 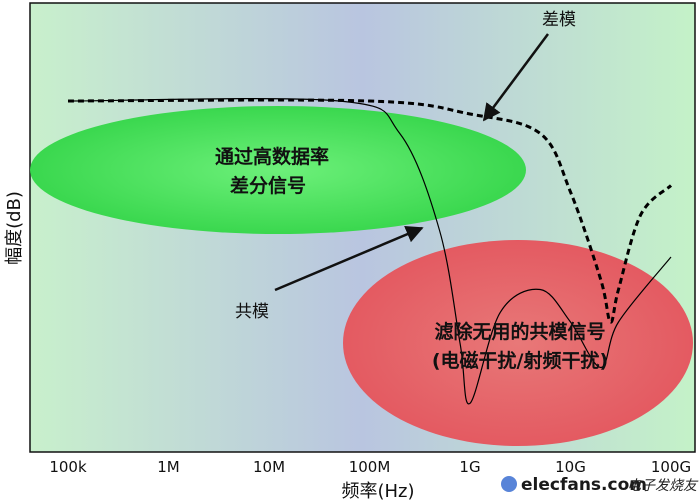 What do you see at coordinates (168, 467) in the screenshot?
I see `x-tick-label: 1M` at bounding box center [168, 467].